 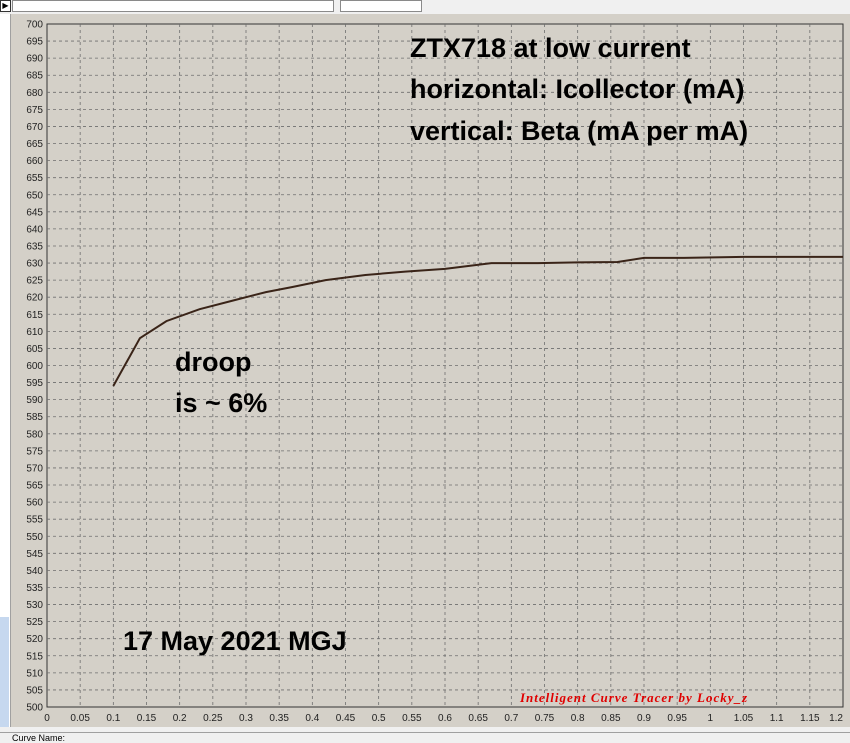 I want to click on y-tick-label: 560, so click(x=34, y=503).